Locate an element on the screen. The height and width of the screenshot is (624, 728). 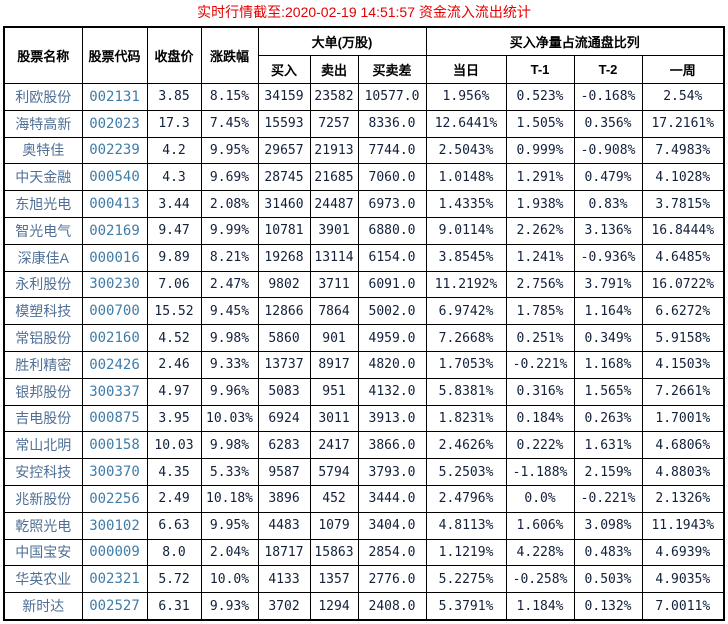
stock-name-cell: 常山北明 is located at coordinates (43, 445).